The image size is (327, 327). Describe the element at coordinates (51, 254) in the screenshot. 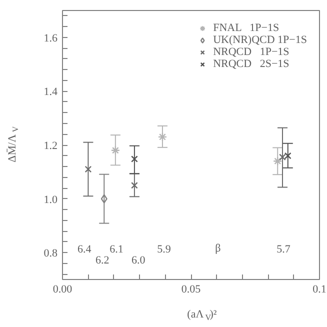

I see `y-tick-label: 0.8` at that location.